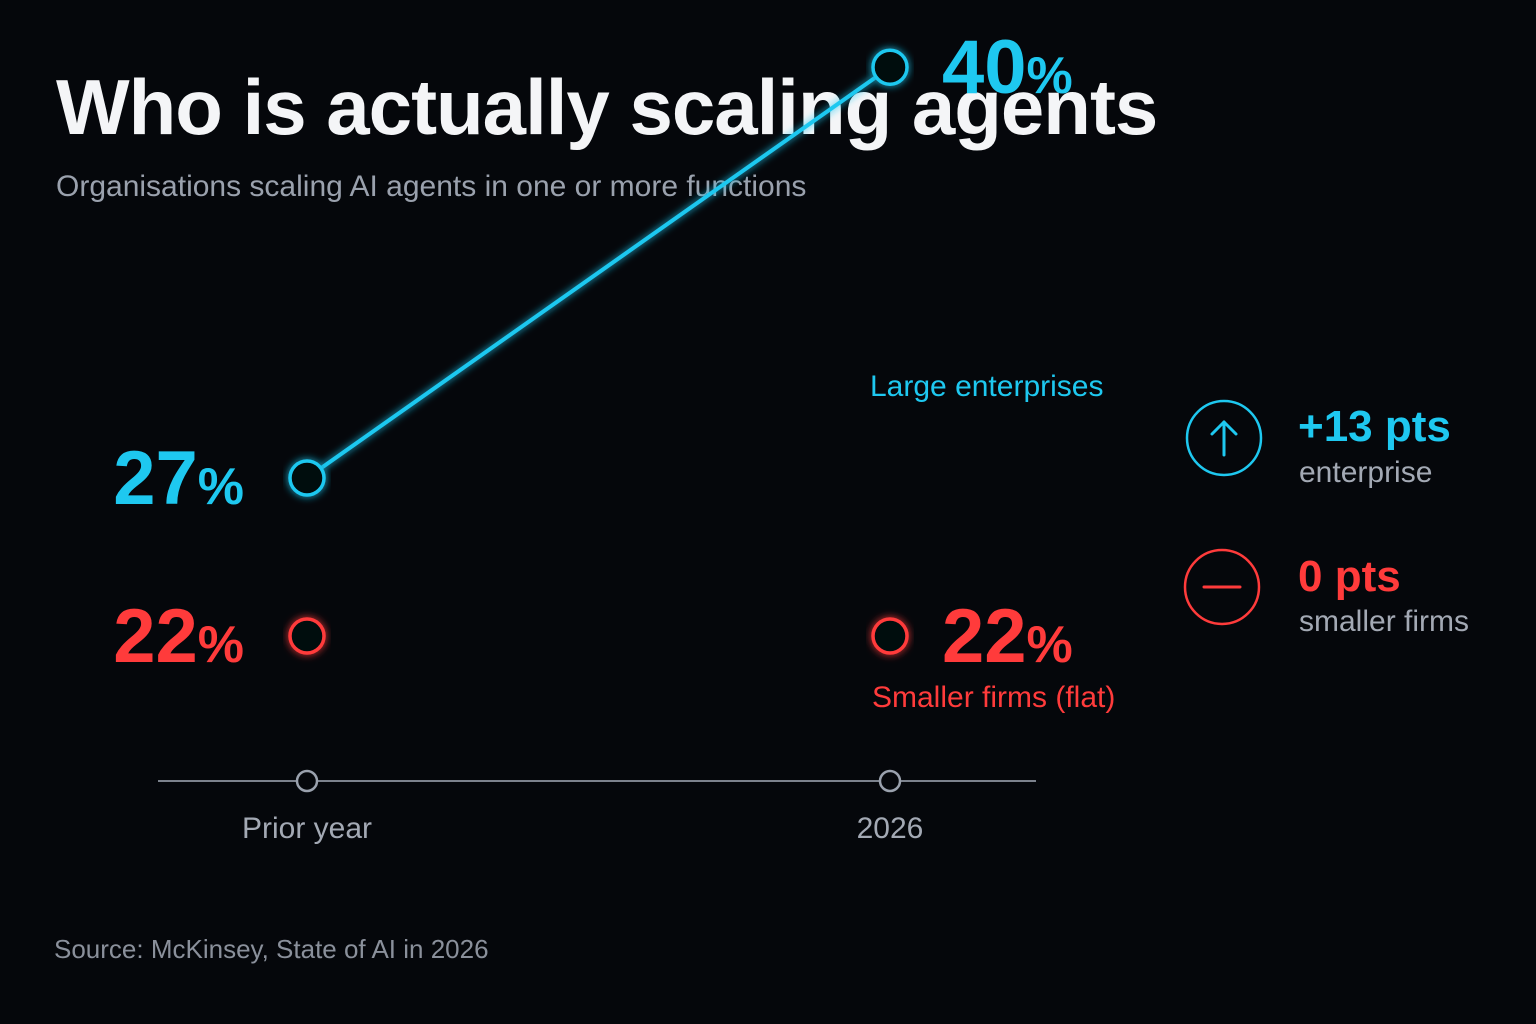  What do you see at coordinates (993, 697) in the screenshot?
I see `smaller-firms-series-label: Smaller firms (flat)` at bounding box center [993, 697].